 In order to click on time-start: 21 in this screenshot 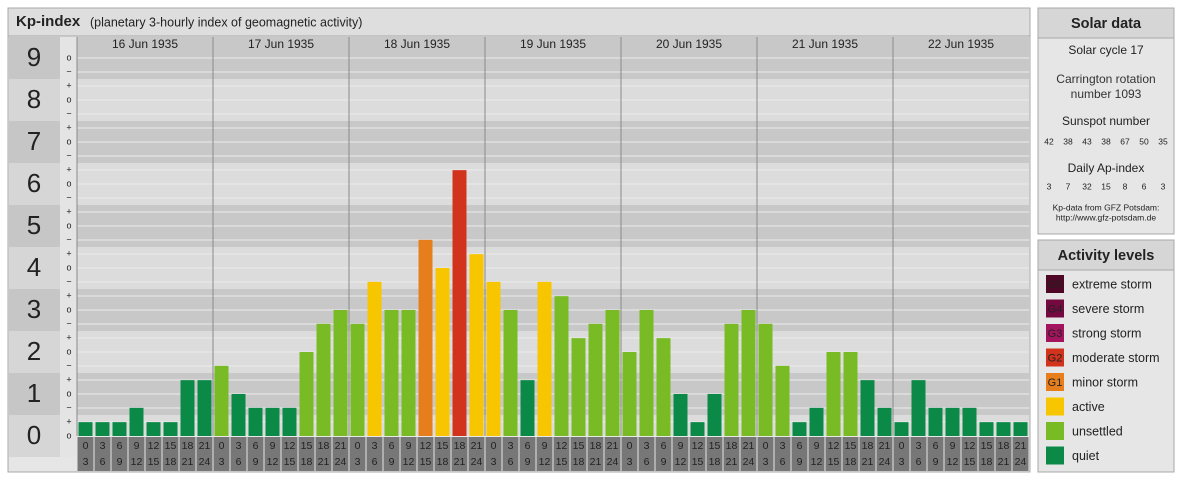, I will do `click(341, 446)`.